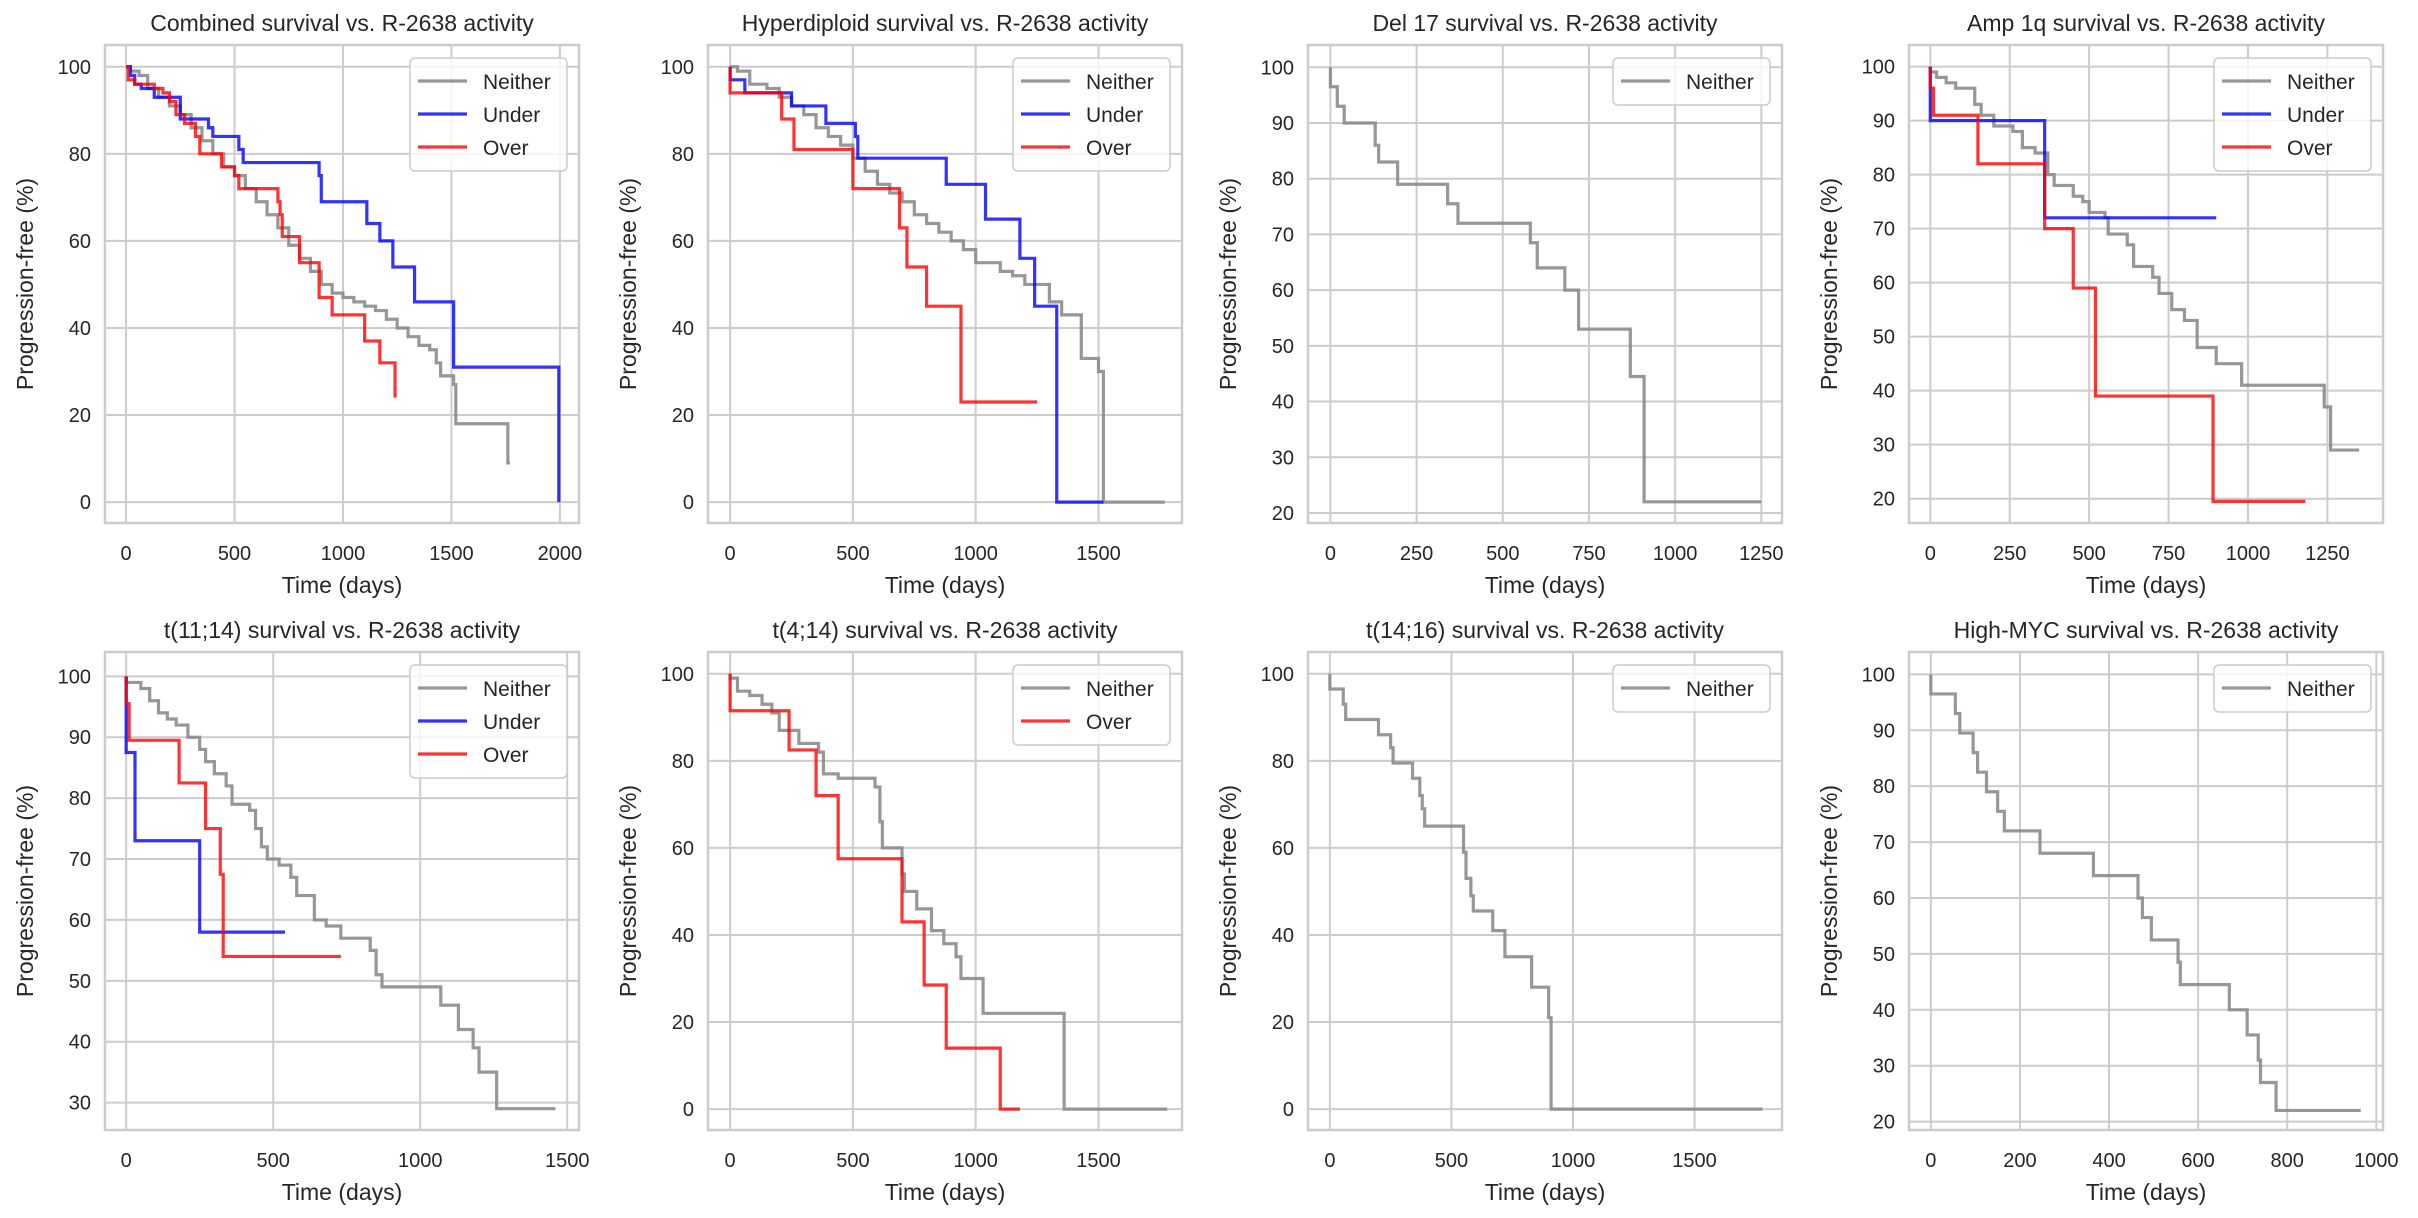 The width and height of the screenshot is (2418, 1218). What do you see at coordinates (1288, 1110) in the screenshot?
I see `y-tick-label: 0` at bounding box center [1288, 1110].